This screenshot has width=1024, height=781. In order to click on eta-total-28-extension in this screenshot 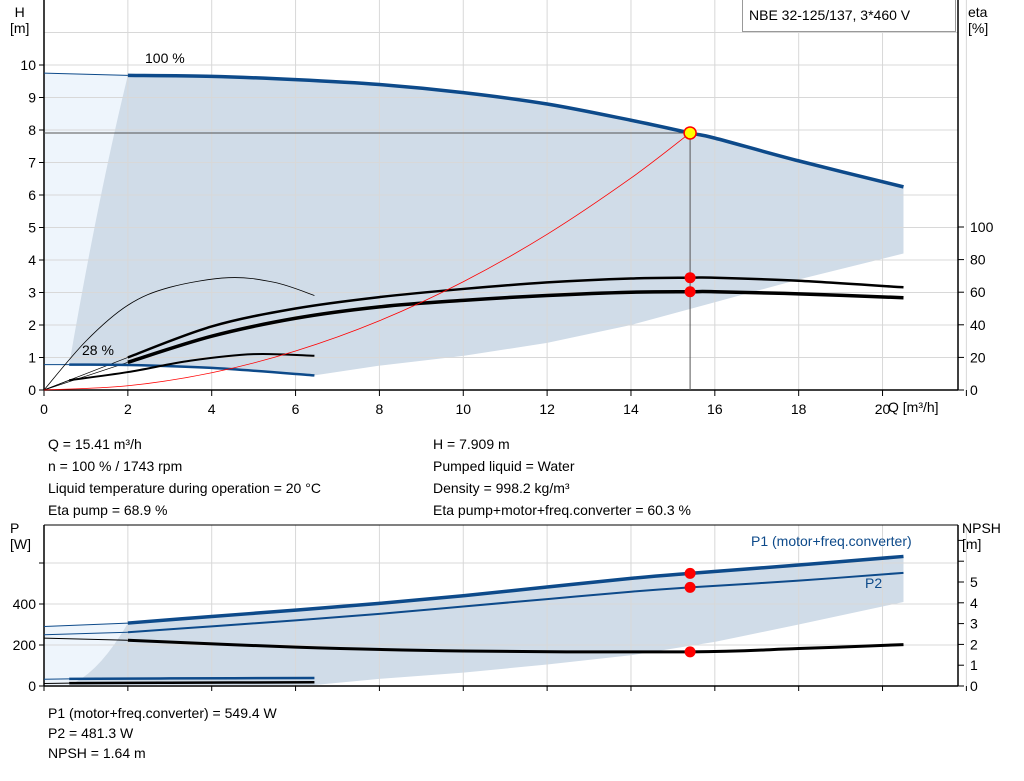, I will do `click(56, 385)`.